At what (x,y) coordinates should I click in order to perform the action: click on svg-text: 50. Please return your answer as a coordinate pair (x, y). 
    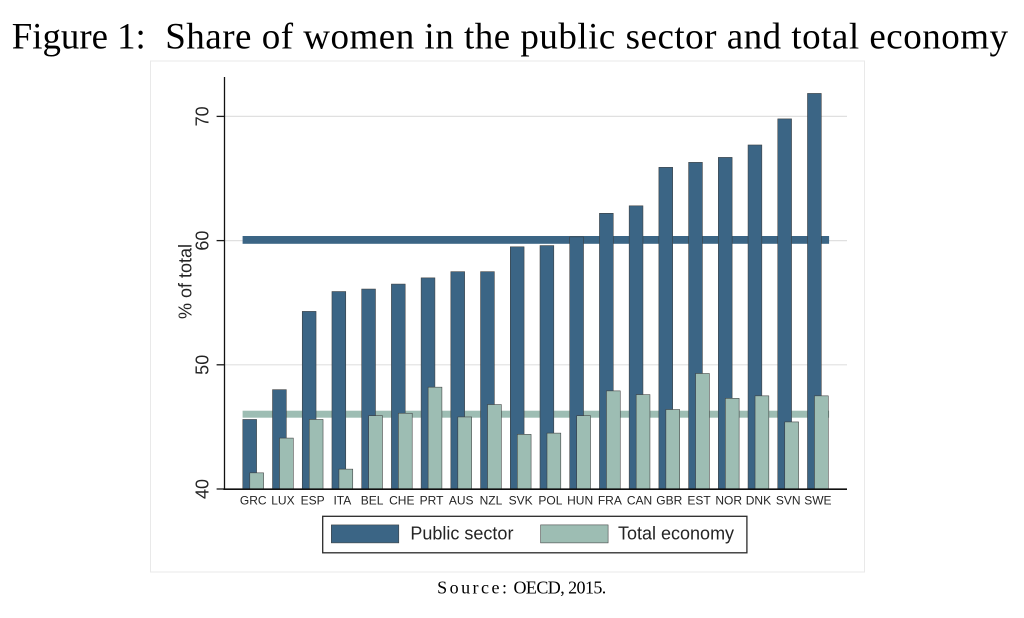
    Looking at the image, I should click on (203, 365).